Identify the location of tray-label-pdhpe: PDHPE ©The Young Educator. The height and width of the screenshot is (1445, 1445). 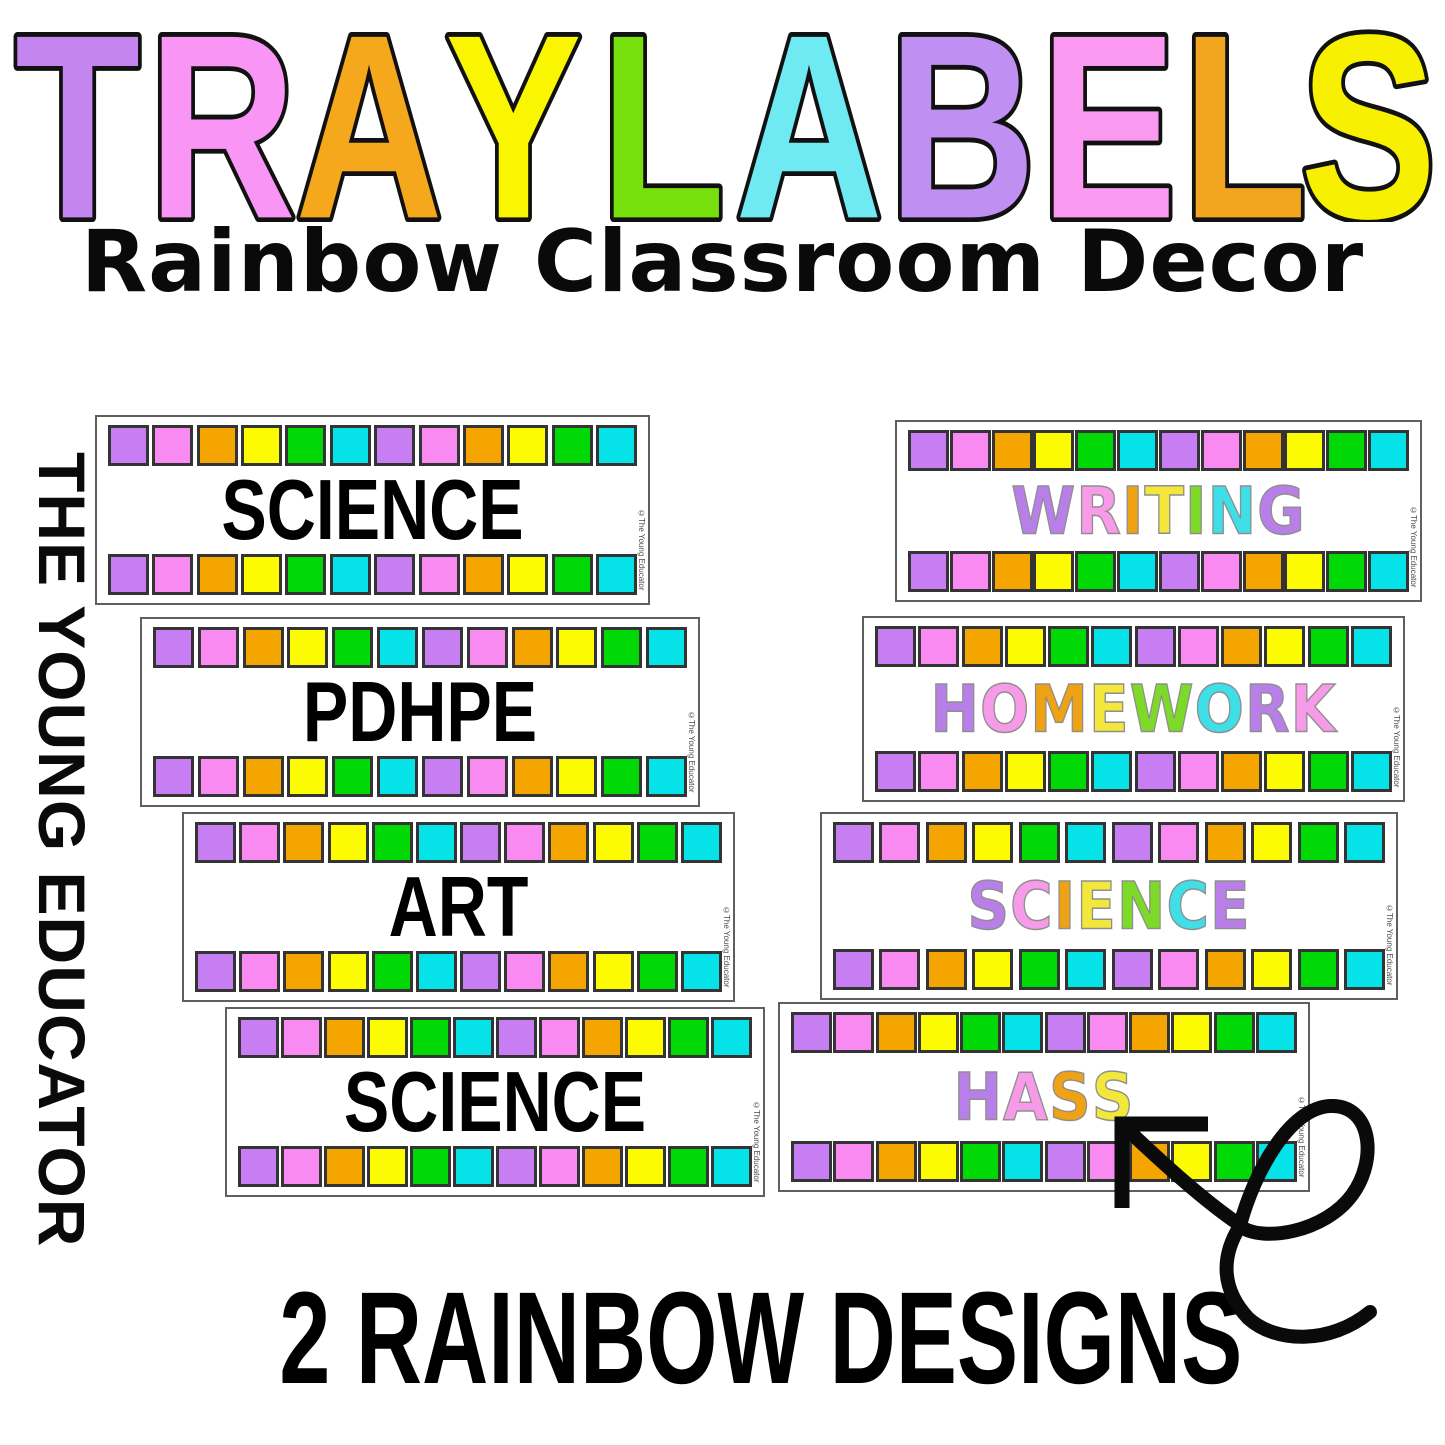
(420, 712).